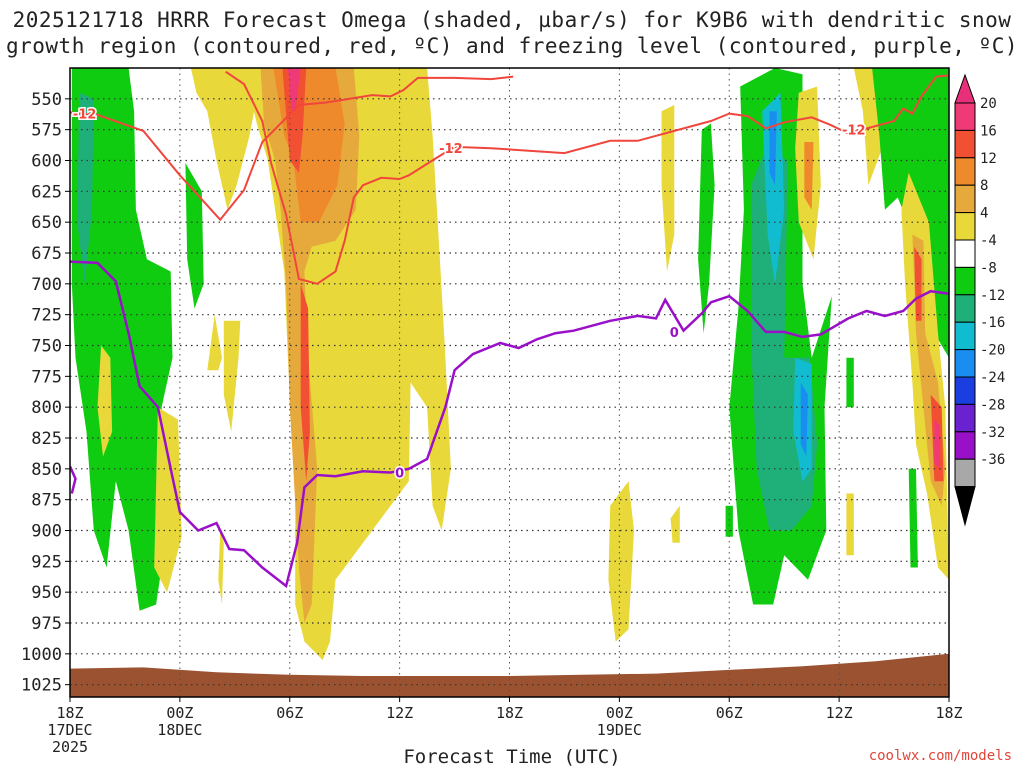 The height and width of the screenshot is (768, 1024). What do you see at coordinates (46, 439) in the screenshot?
I see `y-tick-label: 825` at bounding box center [46, 439].